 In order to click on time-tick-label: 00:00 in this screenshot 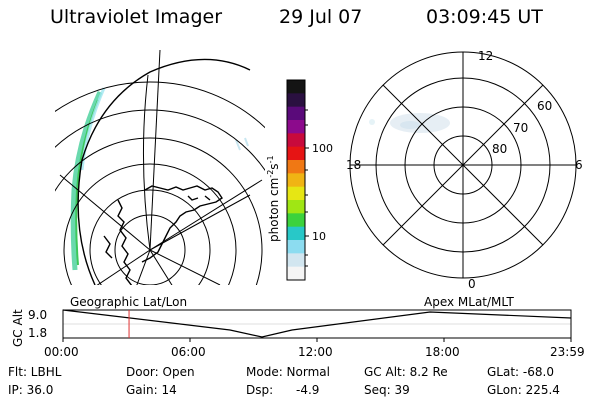, I will do `click(61, 352)`.